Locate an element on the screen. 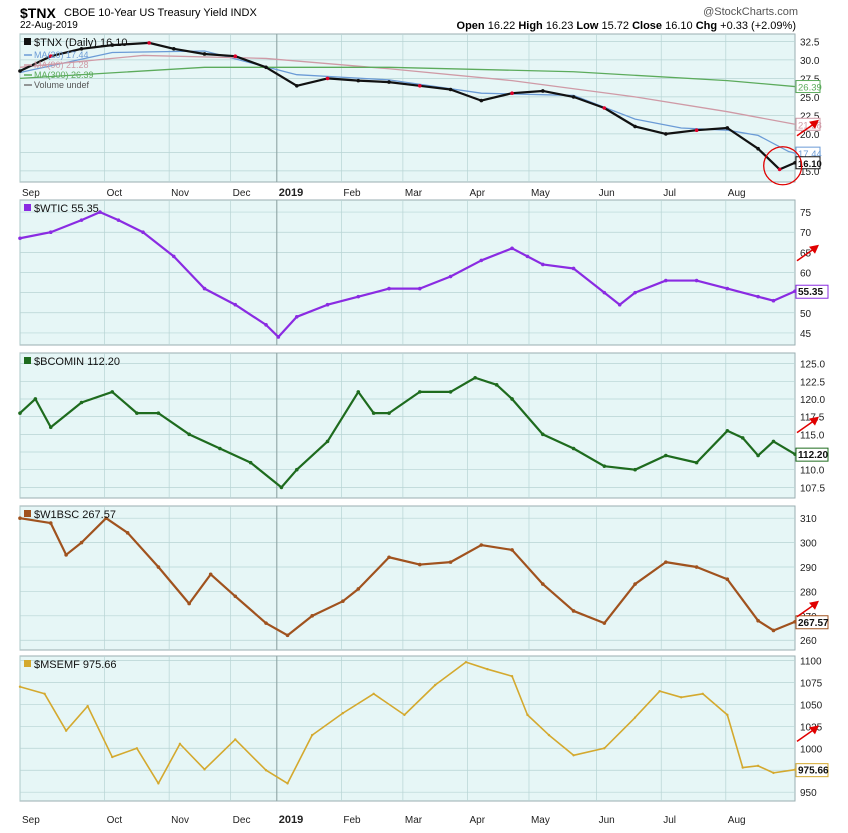 This screenshot has height=833, width=848. last-value-label: 112.20 is located at coordinates (813, 455).